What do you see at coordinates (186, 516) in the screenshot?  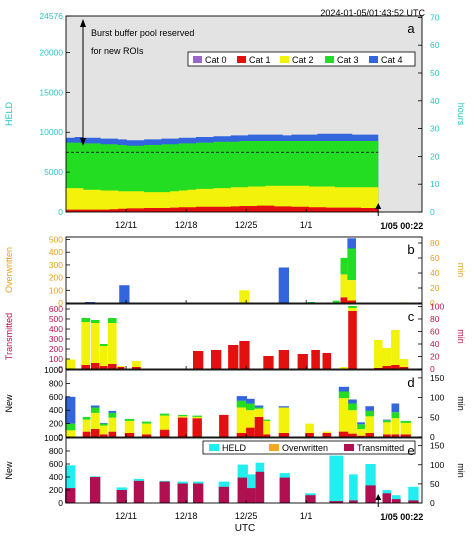 I see `x-tick-label: 12/18` at bounding box center [186, 516].